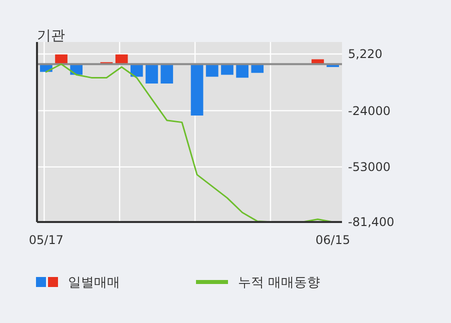 Image resolution: width=451 pixels, height=323 pixels. What do you see at coordinates (369, 167) in the screenshot?
I see `y-tick-label: -53000` at bounding box center [369, 167].